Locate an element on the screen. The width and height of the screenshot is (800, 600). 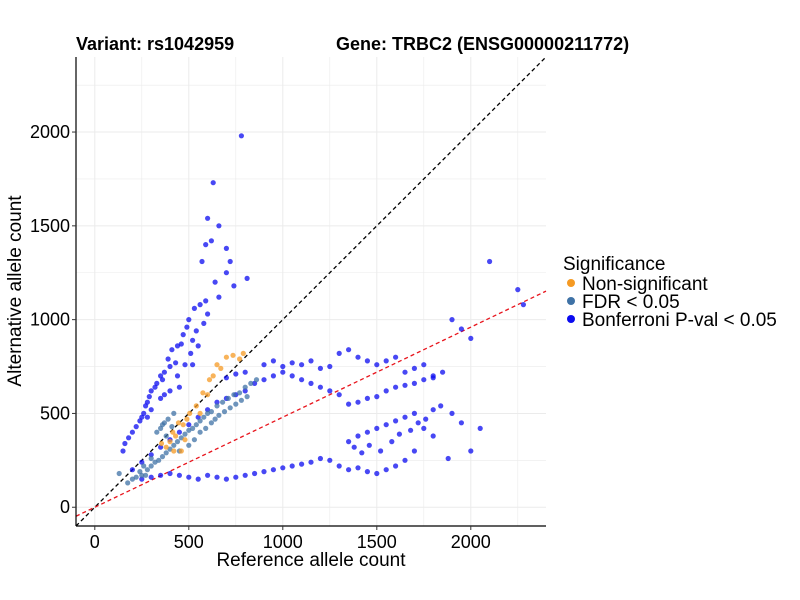
x-tick-label: 1500 is located at coordinates (377, 542).